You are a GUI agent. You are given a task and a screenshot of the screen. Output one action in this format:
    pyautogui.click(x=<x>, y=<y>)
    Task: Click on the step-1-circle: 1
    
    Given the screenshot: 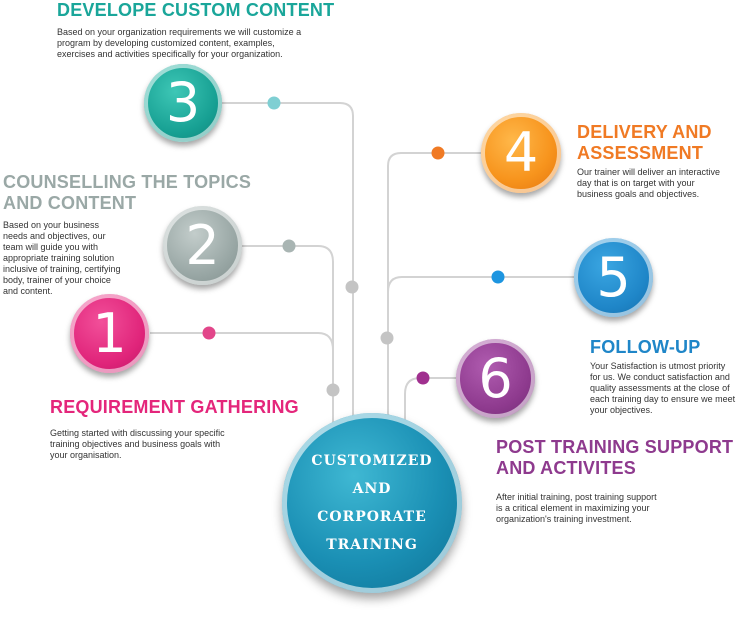 What is the action you would take?
    pyautogui.click(x=109, y=333)
    